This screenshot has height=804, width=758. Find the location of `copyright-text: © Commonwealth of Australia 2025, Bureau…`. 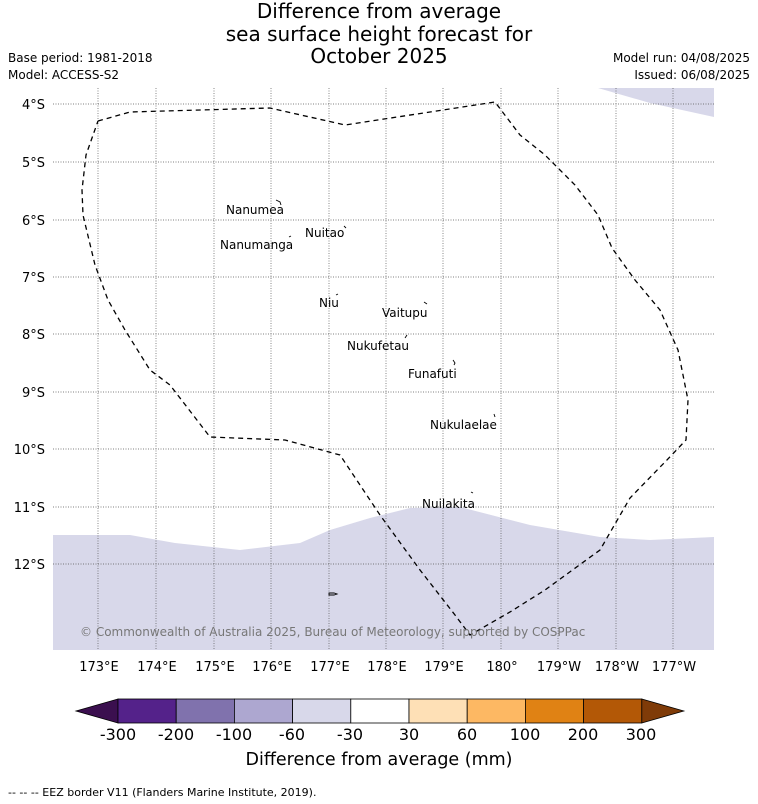

copyright-text: © Commonwealth of Australia 2025, Bureau… is located at coordinates (332, 632).